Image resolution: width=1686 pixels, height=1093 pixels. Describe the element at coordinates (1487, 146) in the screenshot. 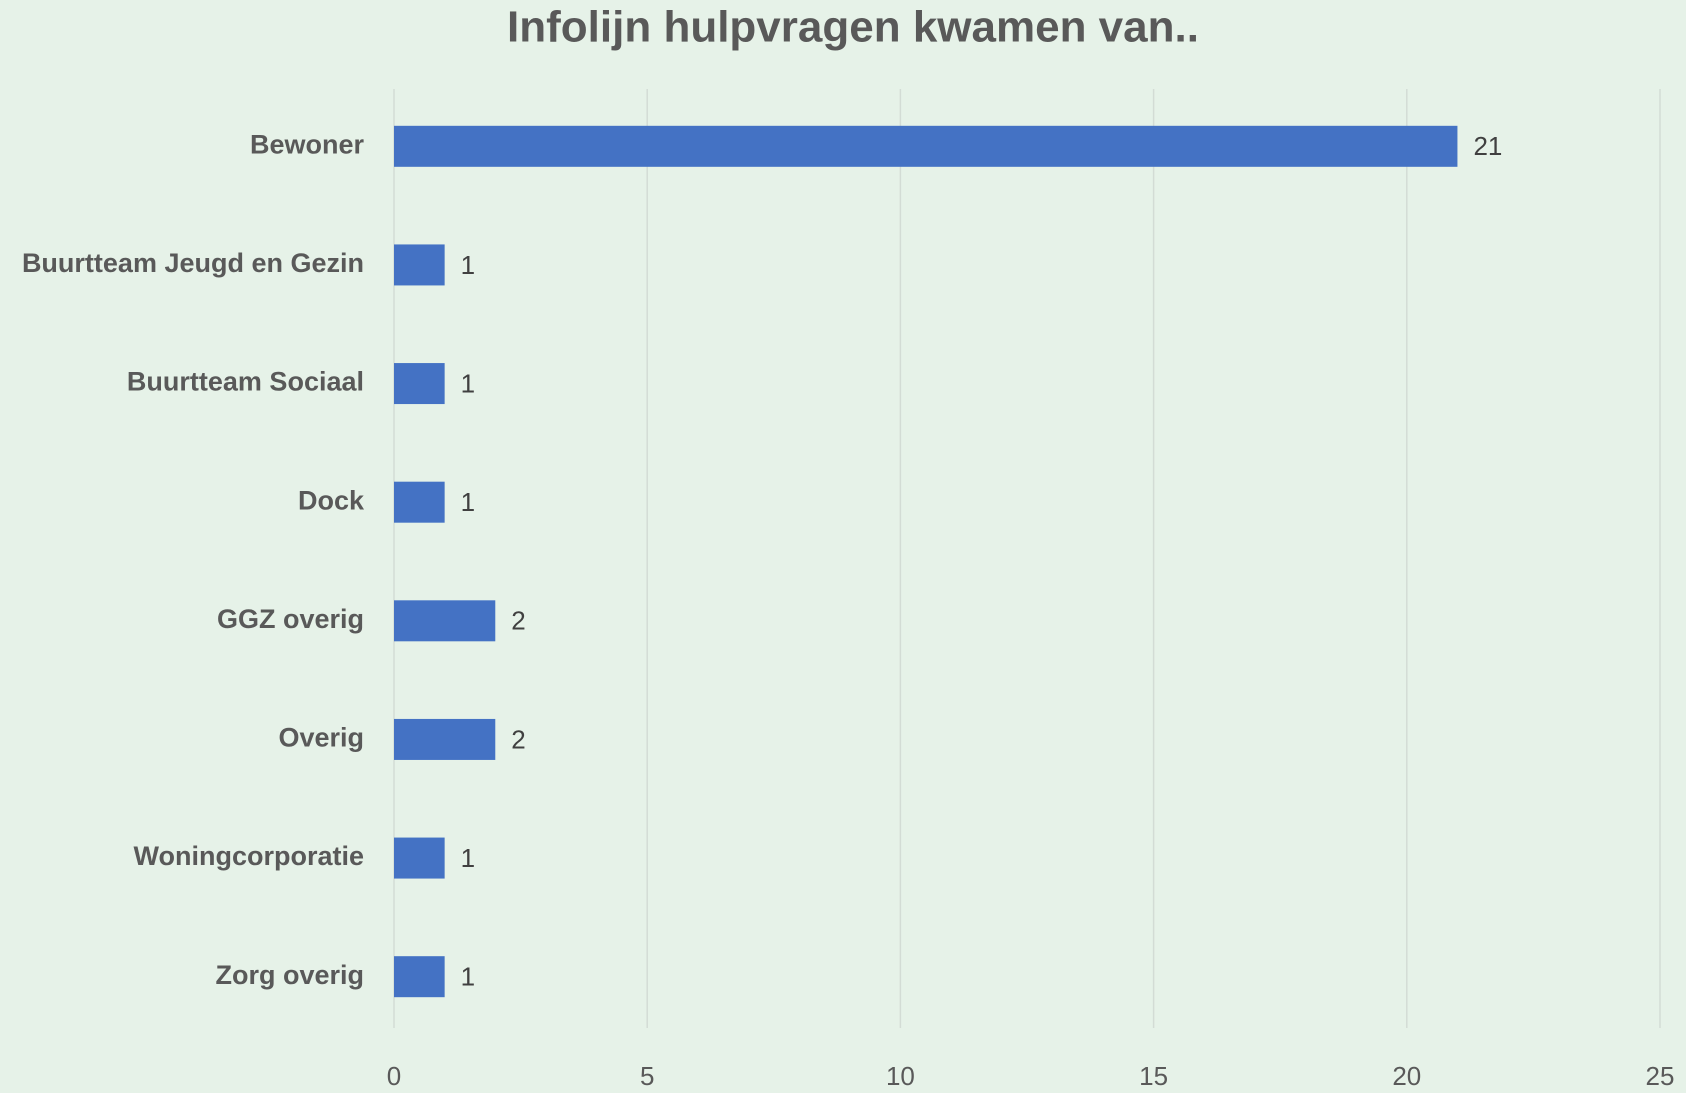

I see `data-label: 21` at that location.